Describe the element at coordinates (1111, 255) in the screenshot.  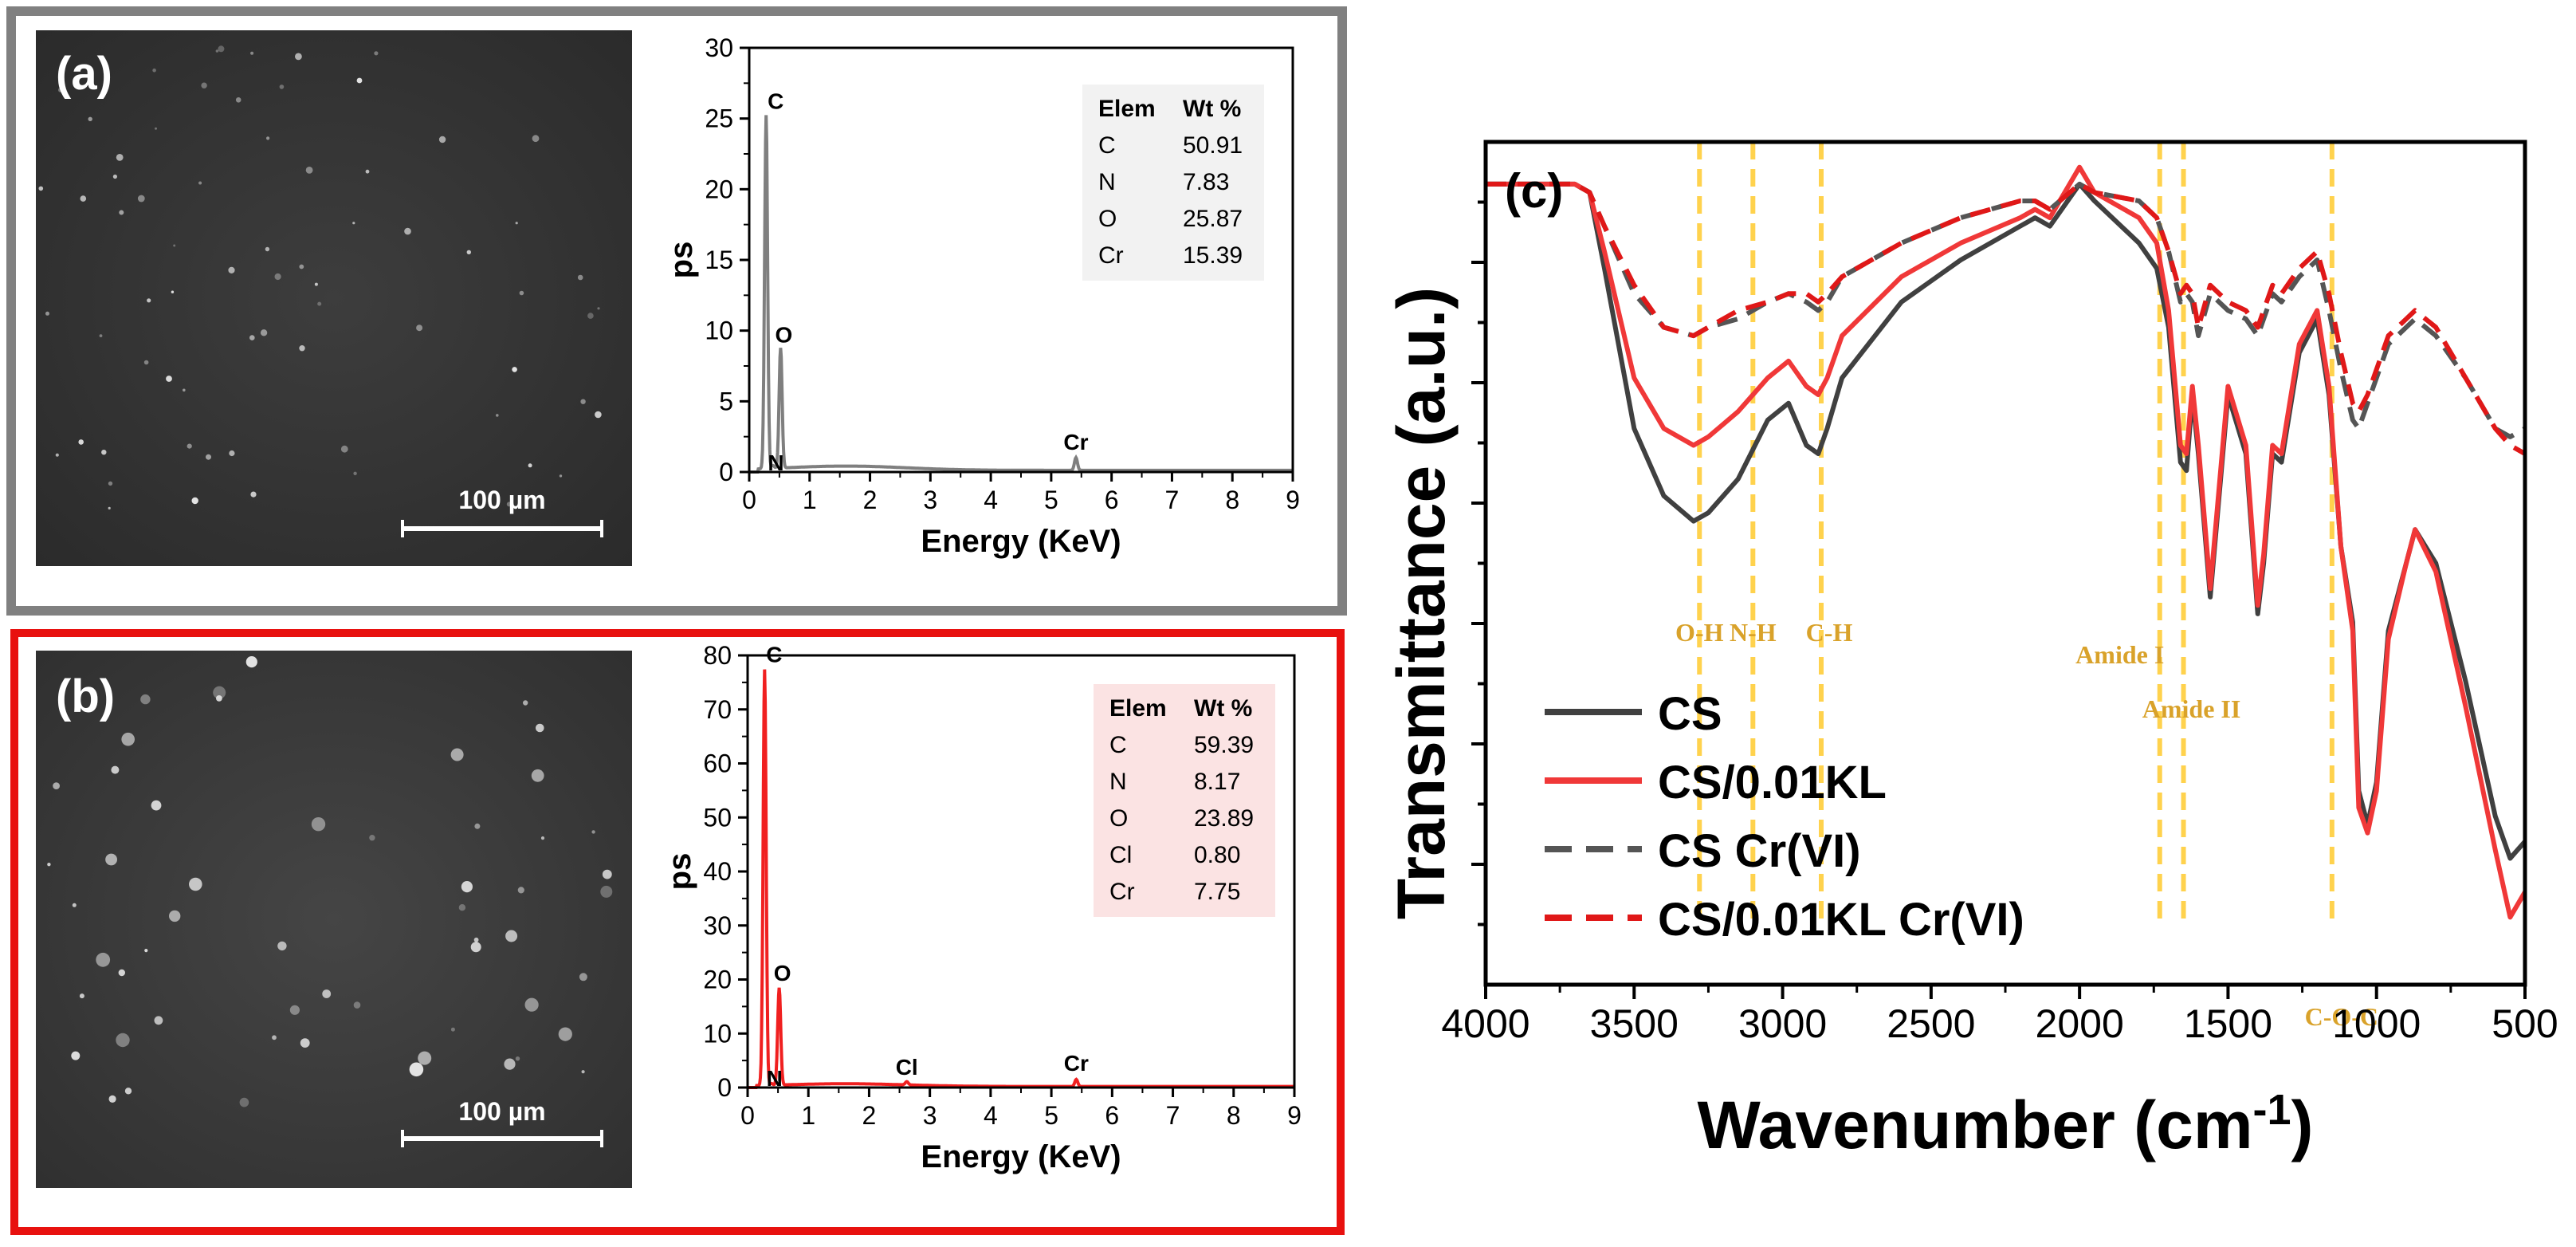
I see `eds-table-element: Cr` at that location.